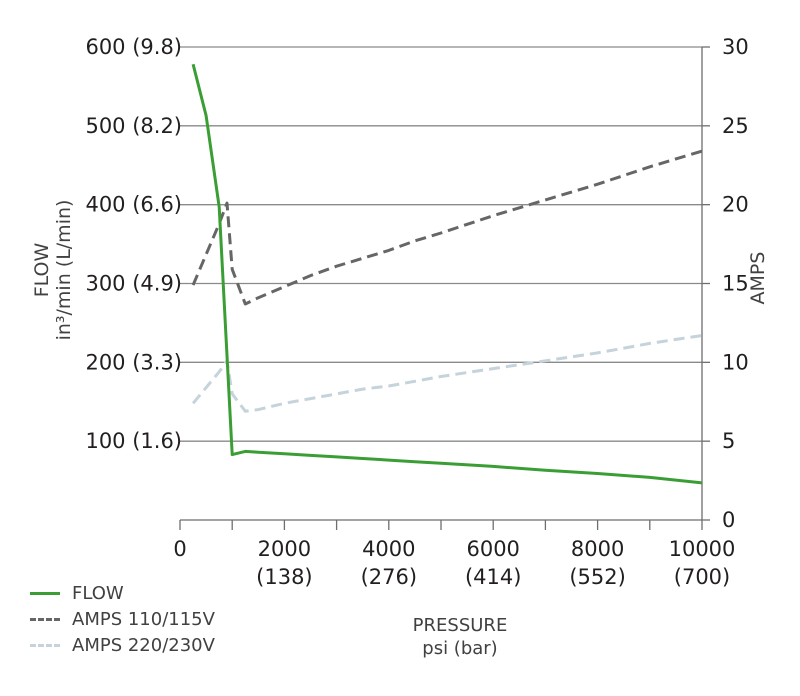  Describe the element at coordinates (460, 625) in the screenshot. I see `x-axis-title: PRESSURE` at that location.